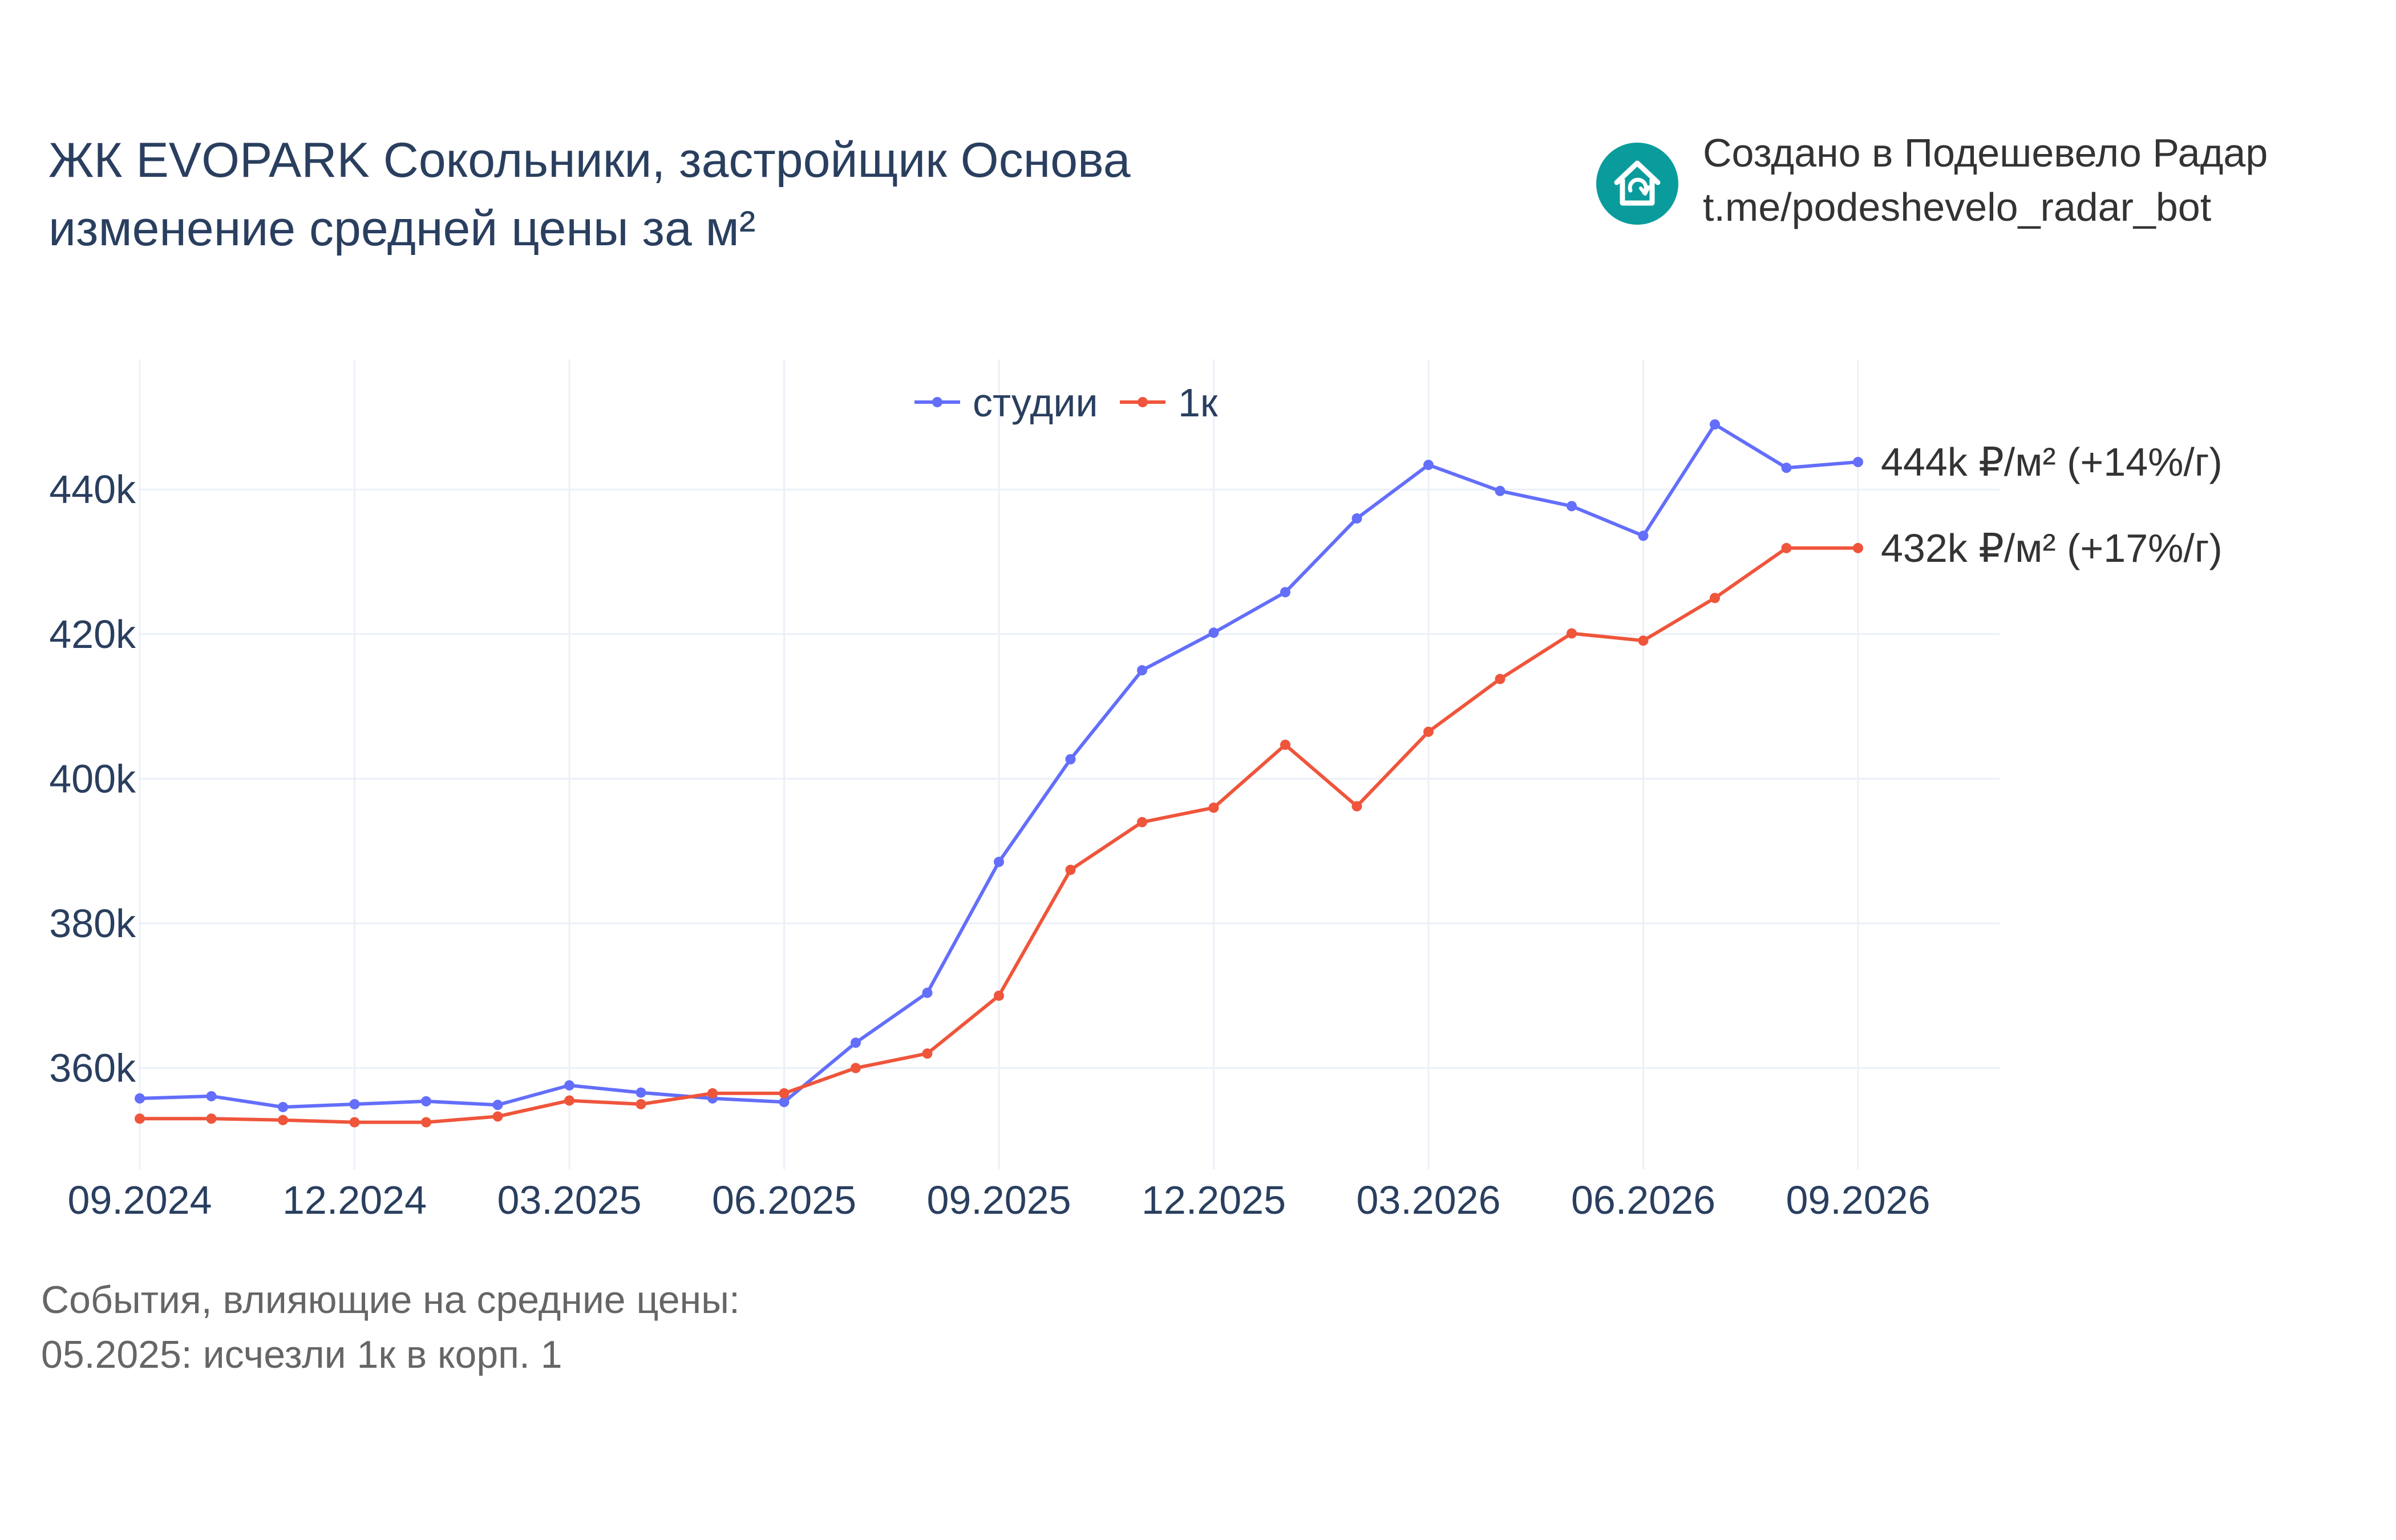 The image size is (2396, 1540). What do you see at coordinates (92, 1069) in the screenshot?
I see `y-tick-label: 360k` at bounding box center [92, 1069].